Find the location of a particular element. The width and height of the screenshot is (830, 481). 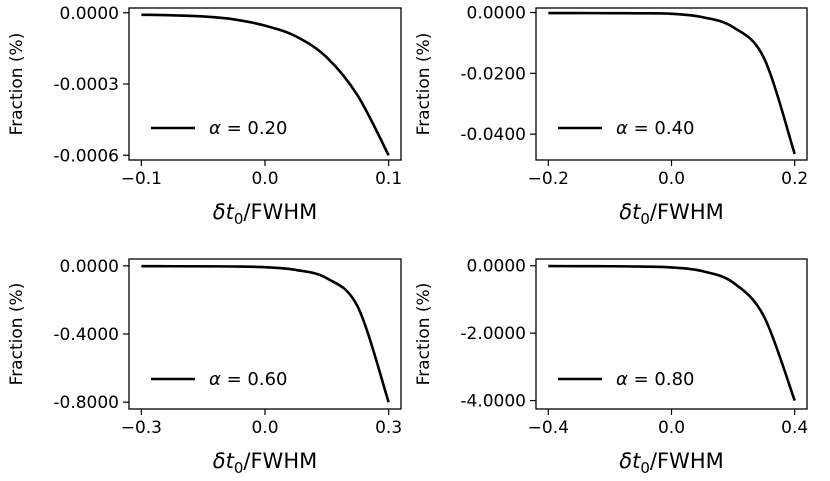

y-tick-label: -4.0000 is located at coordinates (493, 402).